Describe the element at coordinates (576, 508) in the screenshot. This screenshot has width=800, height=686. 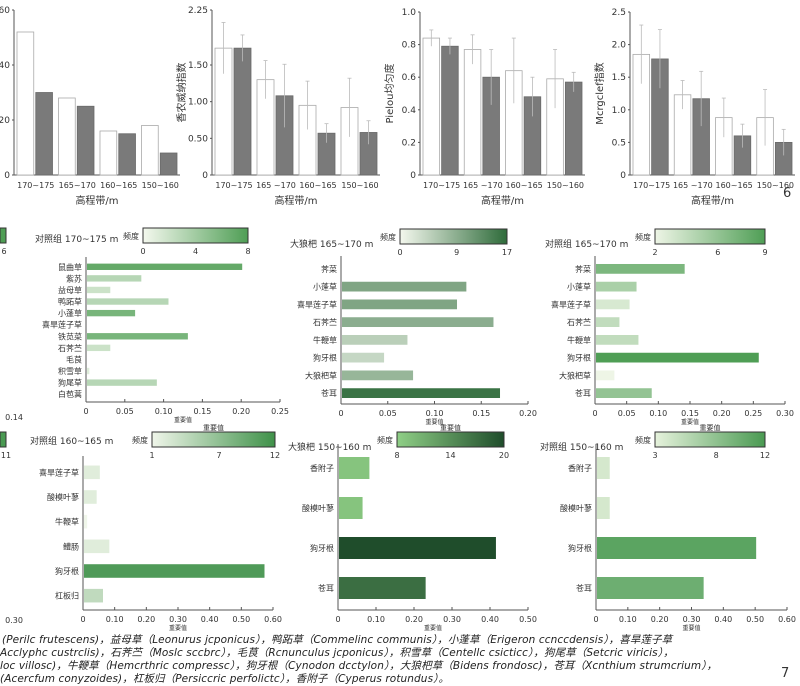
I see `species-label: 酸模叶蓼` at that location.